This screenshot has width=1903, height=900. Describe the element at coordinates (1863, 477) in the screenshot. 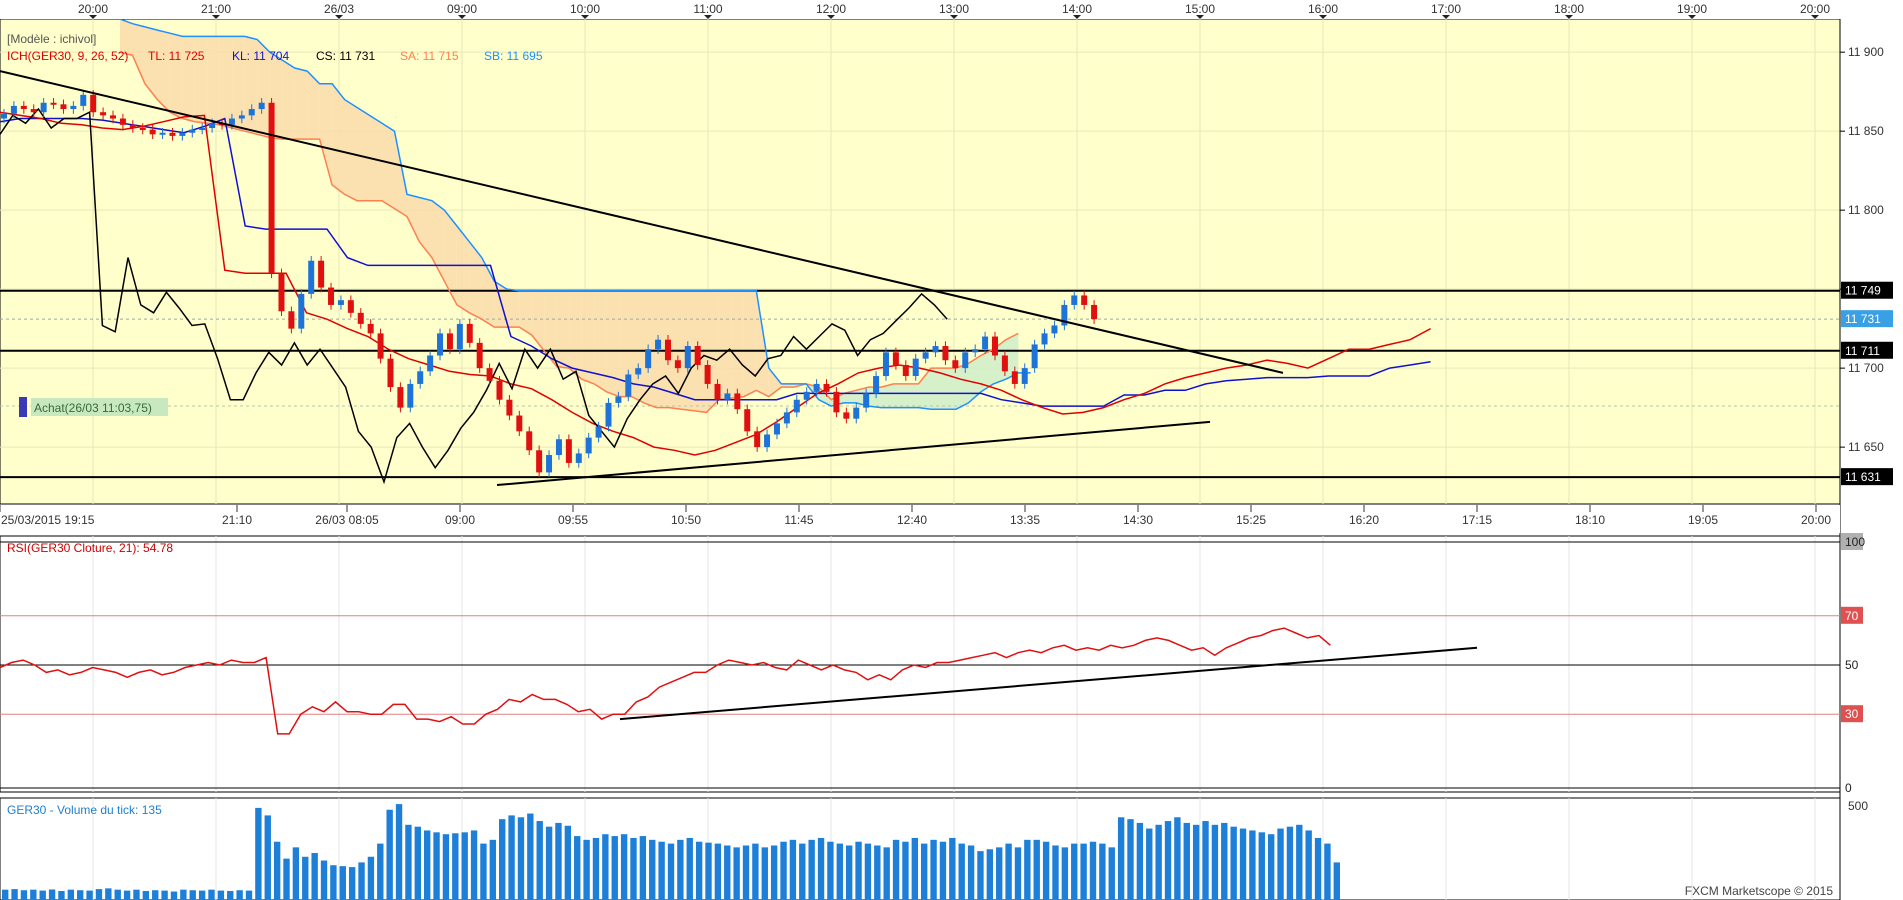

I see `price-tag-label: 11 631` at that location.